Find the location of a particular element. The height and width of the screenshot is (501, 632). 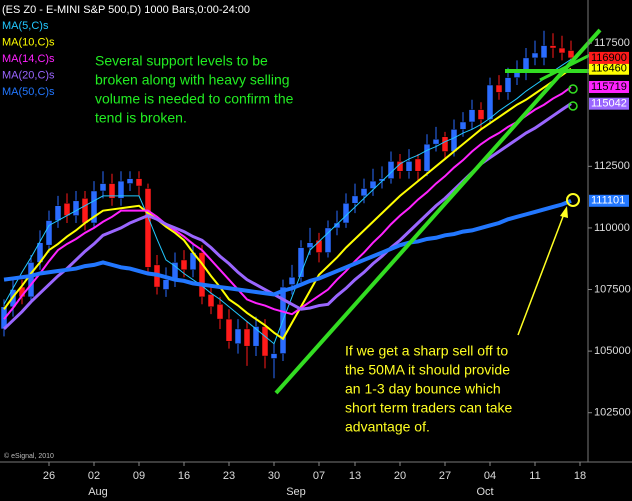

annotation: volume is needed to confirm the is located at coordinates (194, 99).